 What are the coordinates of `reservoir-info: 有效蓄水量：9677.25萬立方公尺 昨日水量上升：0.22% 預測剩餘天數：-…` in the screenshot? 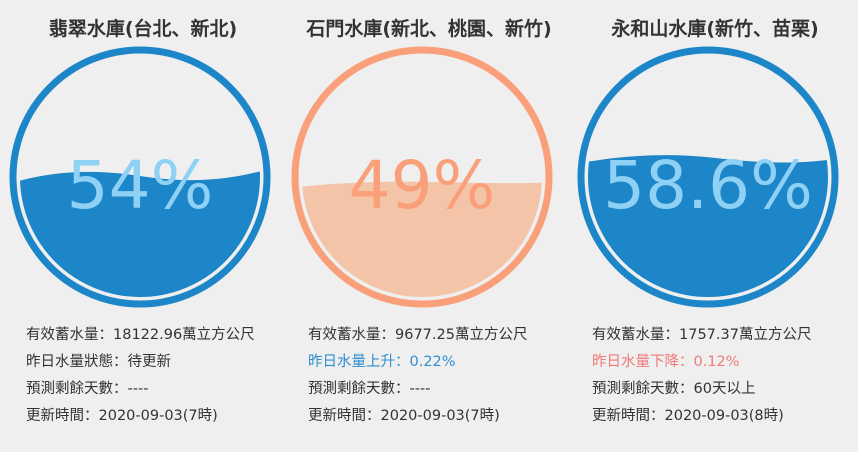 It's located at (437, 376).